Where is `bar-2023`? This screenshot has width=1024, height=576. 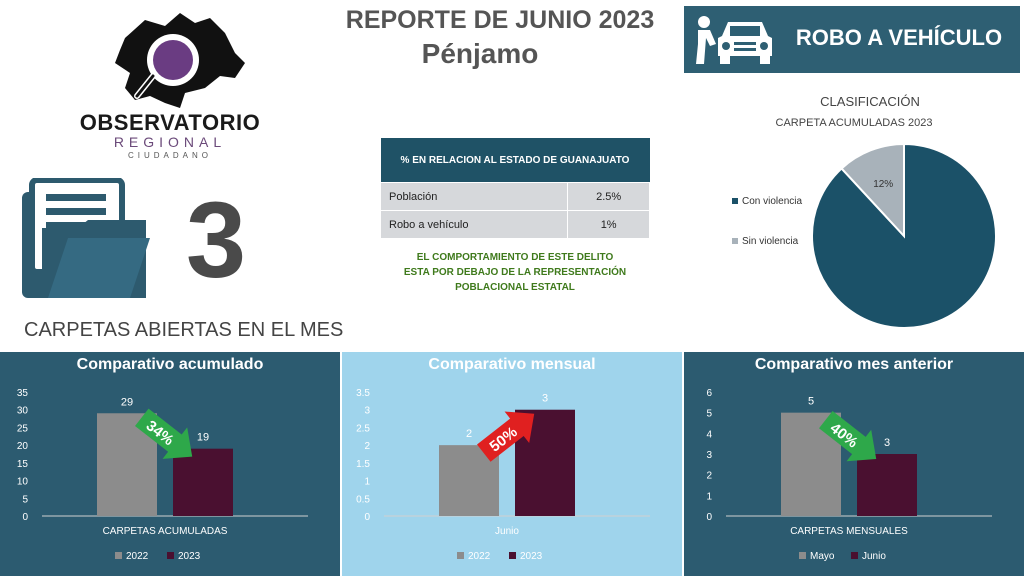
bar-2023 is located at coordinates (203, 482).